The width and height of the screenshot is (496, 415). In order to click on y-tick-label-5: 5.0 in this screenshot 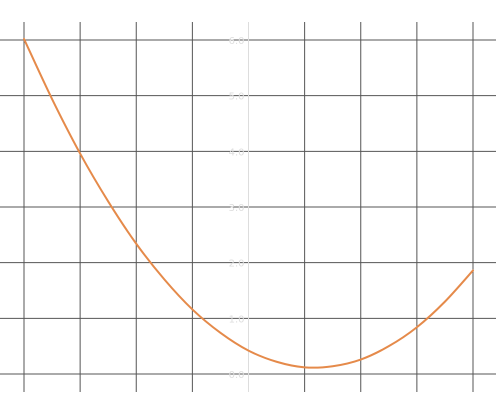, I will do `click(237, 97)`.